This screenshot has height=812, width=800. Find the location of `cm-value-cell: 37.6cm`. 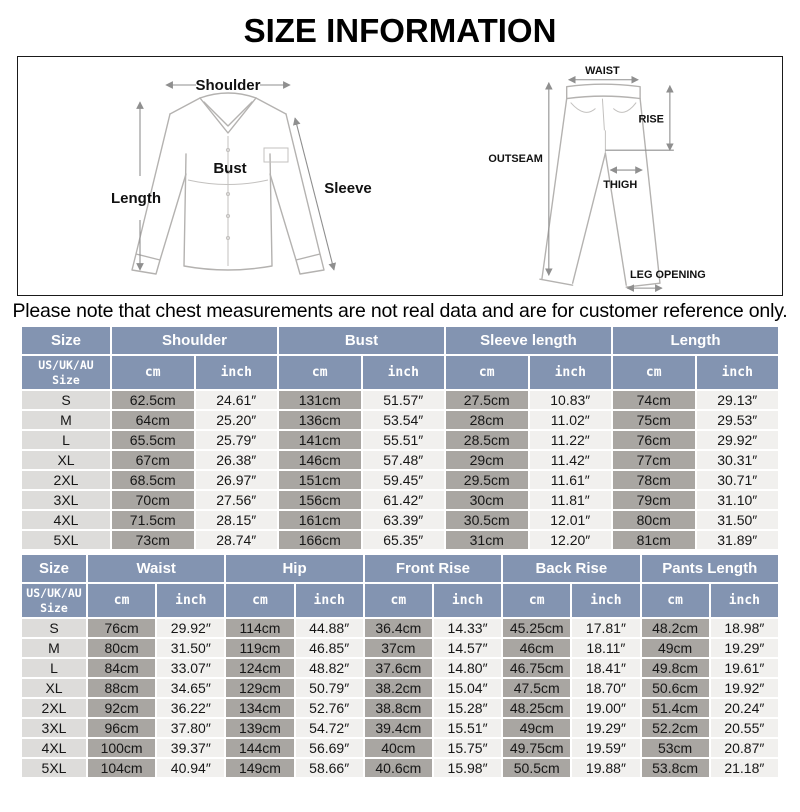

cm-value-cell: 37.6cm is located at coordinates (398, 668).